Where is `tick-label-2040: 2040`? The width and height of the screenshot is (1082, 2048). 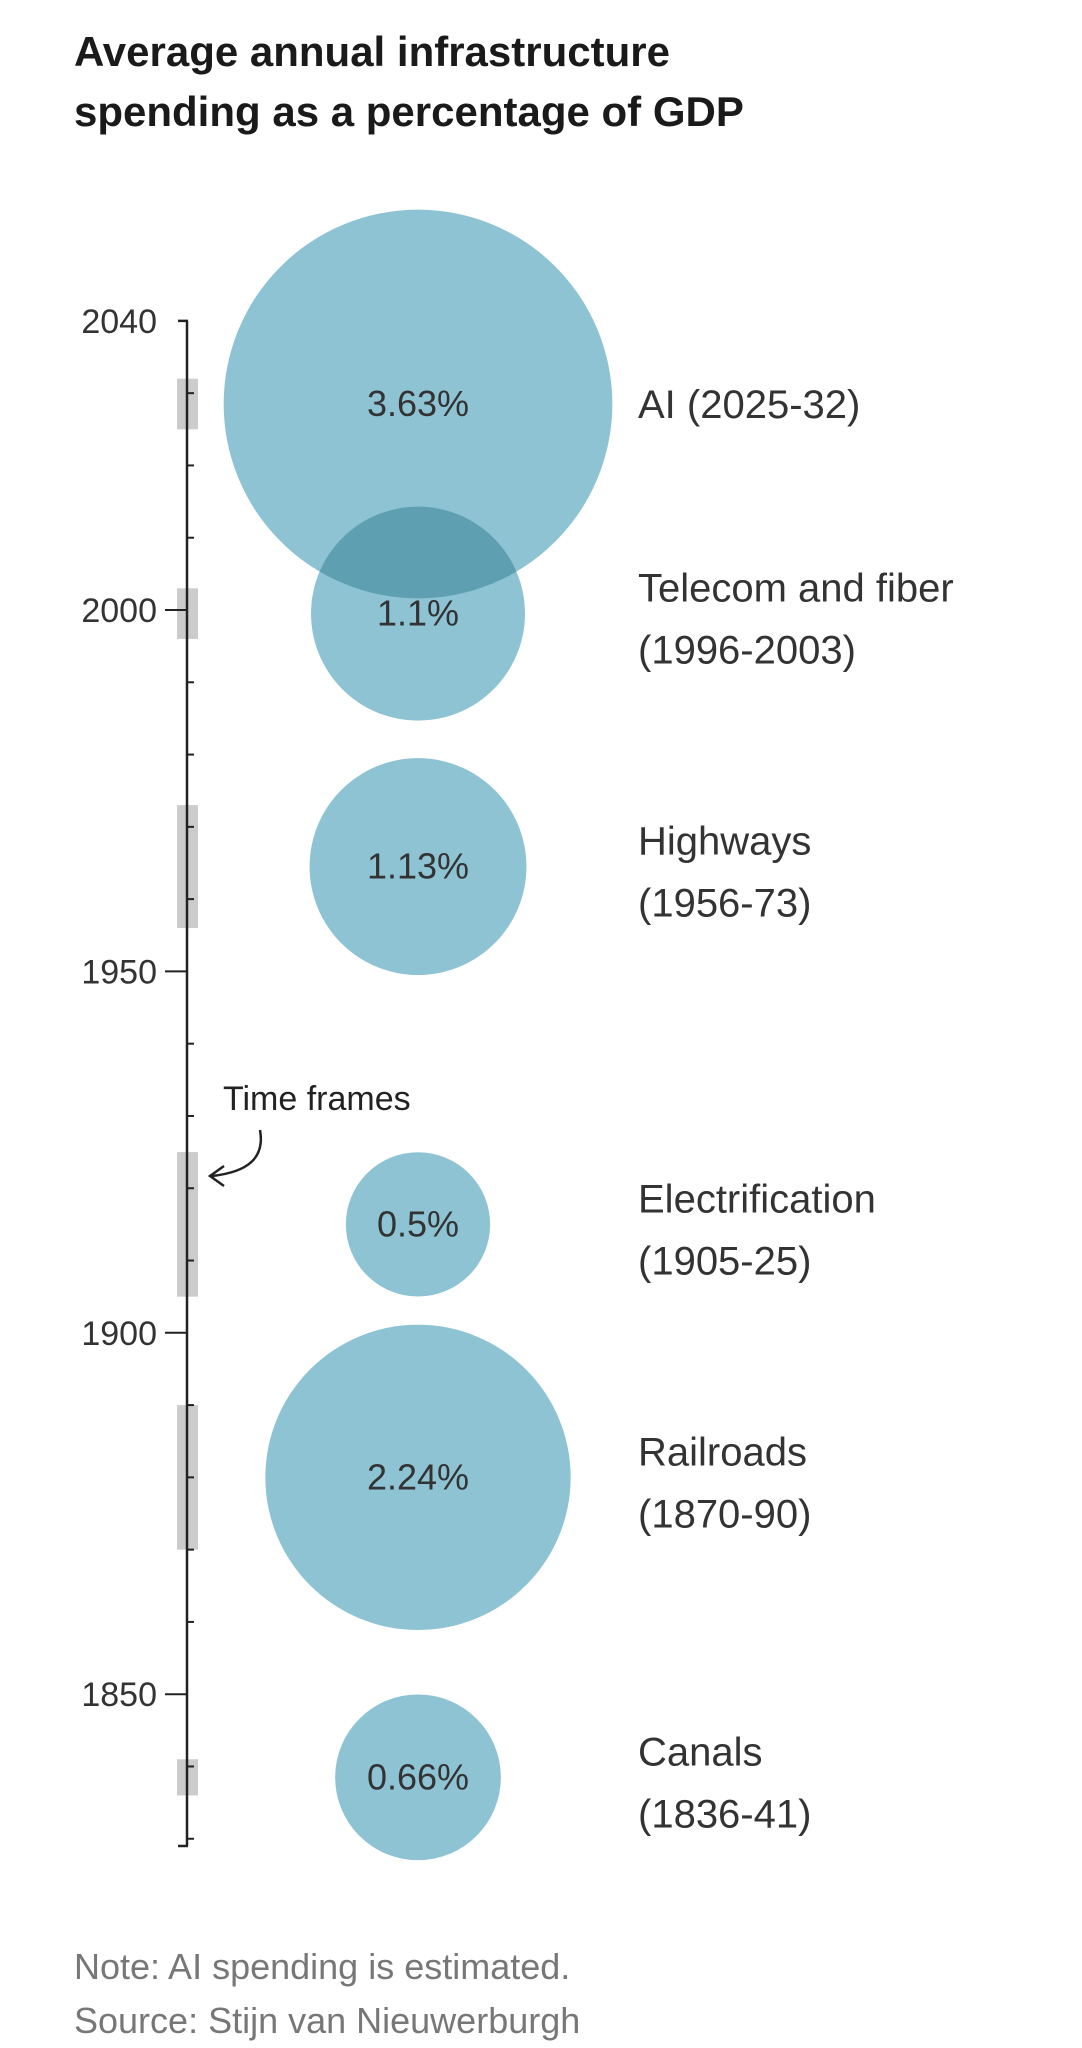
tick-label-2040: 2040 is located at coordinates (119, 322).